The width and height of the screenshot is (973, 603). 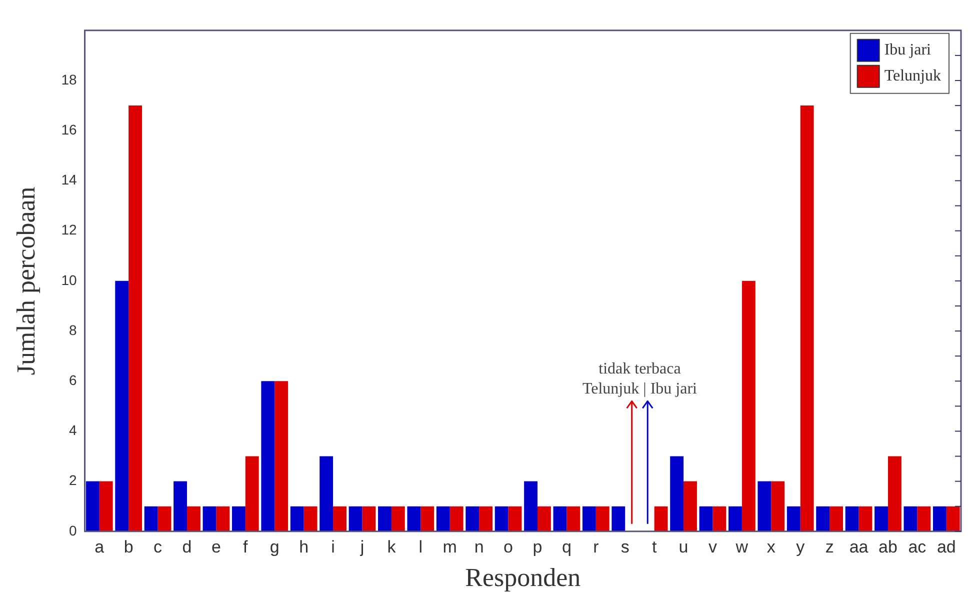 I want to click on y-tick-label: 8, so click(x=72, y=330).